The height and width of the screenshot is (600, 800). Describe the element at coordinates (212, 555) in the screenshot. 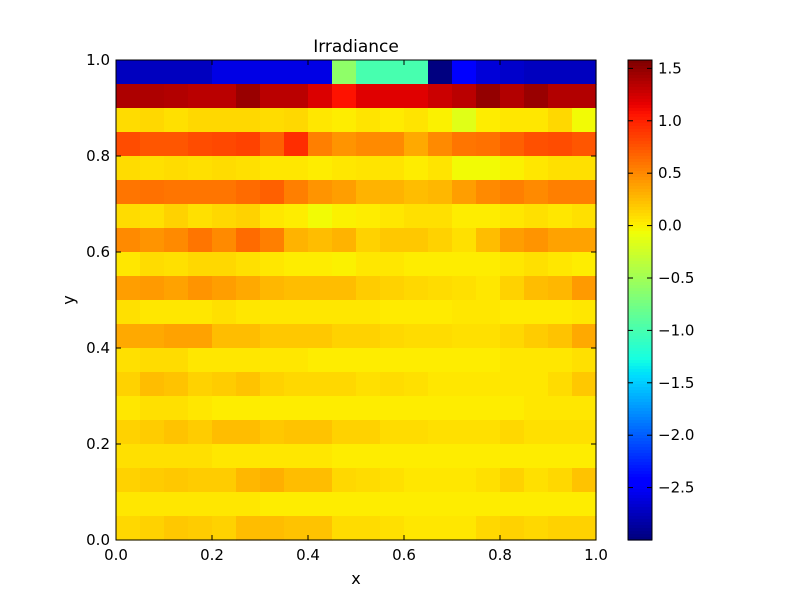

I see `x-tick-label: 0.2` at that location.